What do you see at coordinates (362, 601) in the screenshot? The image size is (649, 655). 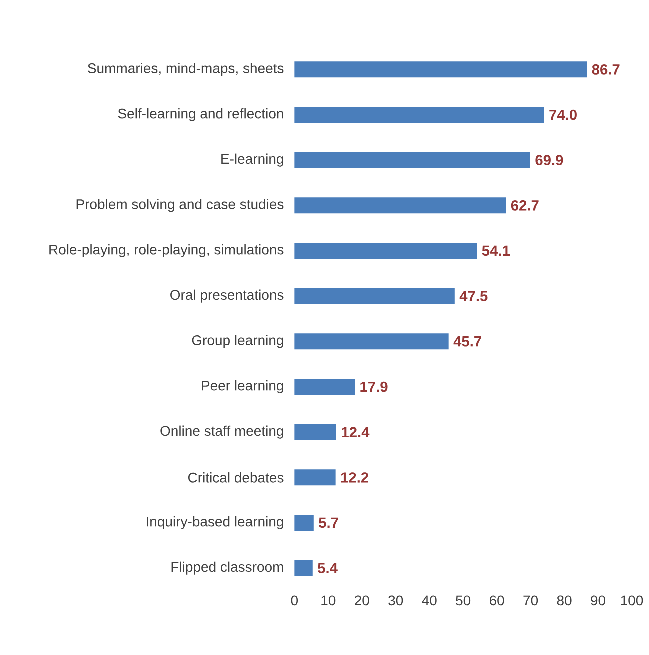 I see `x-tick-label: 20` at bounding box center [362, 601].